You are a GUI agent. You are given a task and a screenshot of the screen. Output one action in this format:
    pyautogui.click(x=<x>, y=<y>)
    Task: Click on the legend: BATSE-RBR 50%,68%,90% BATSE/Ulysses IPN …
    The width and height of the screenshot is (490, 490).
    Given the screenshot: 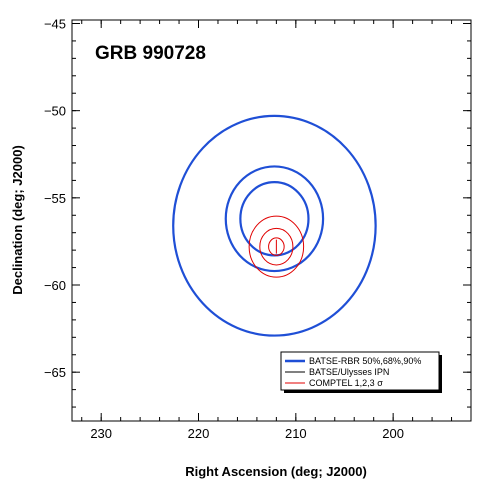 What is the action you would take?
    pyautogui.click(x=361, y=372)
    